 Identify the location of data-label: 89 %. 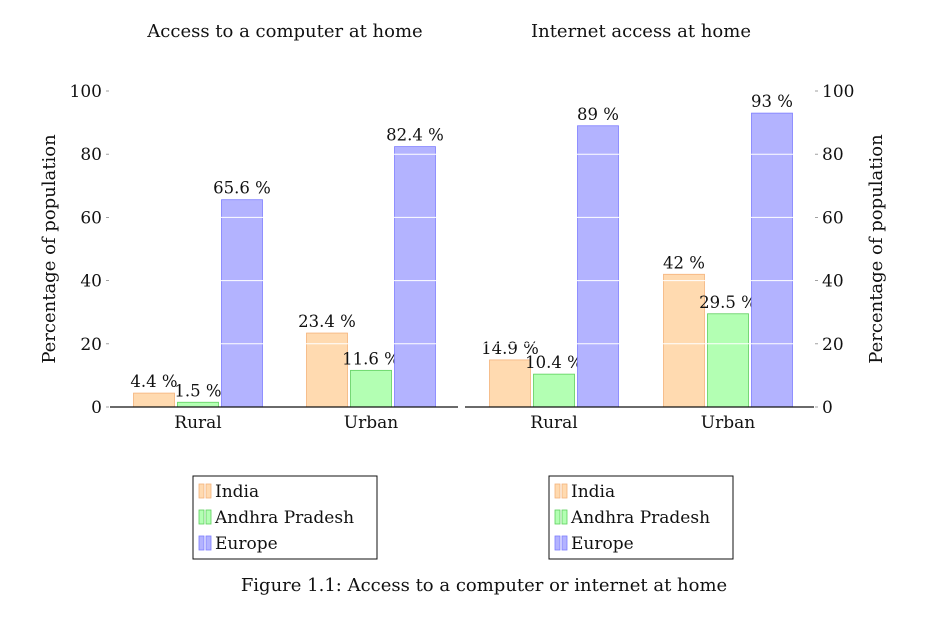
(598, 114).